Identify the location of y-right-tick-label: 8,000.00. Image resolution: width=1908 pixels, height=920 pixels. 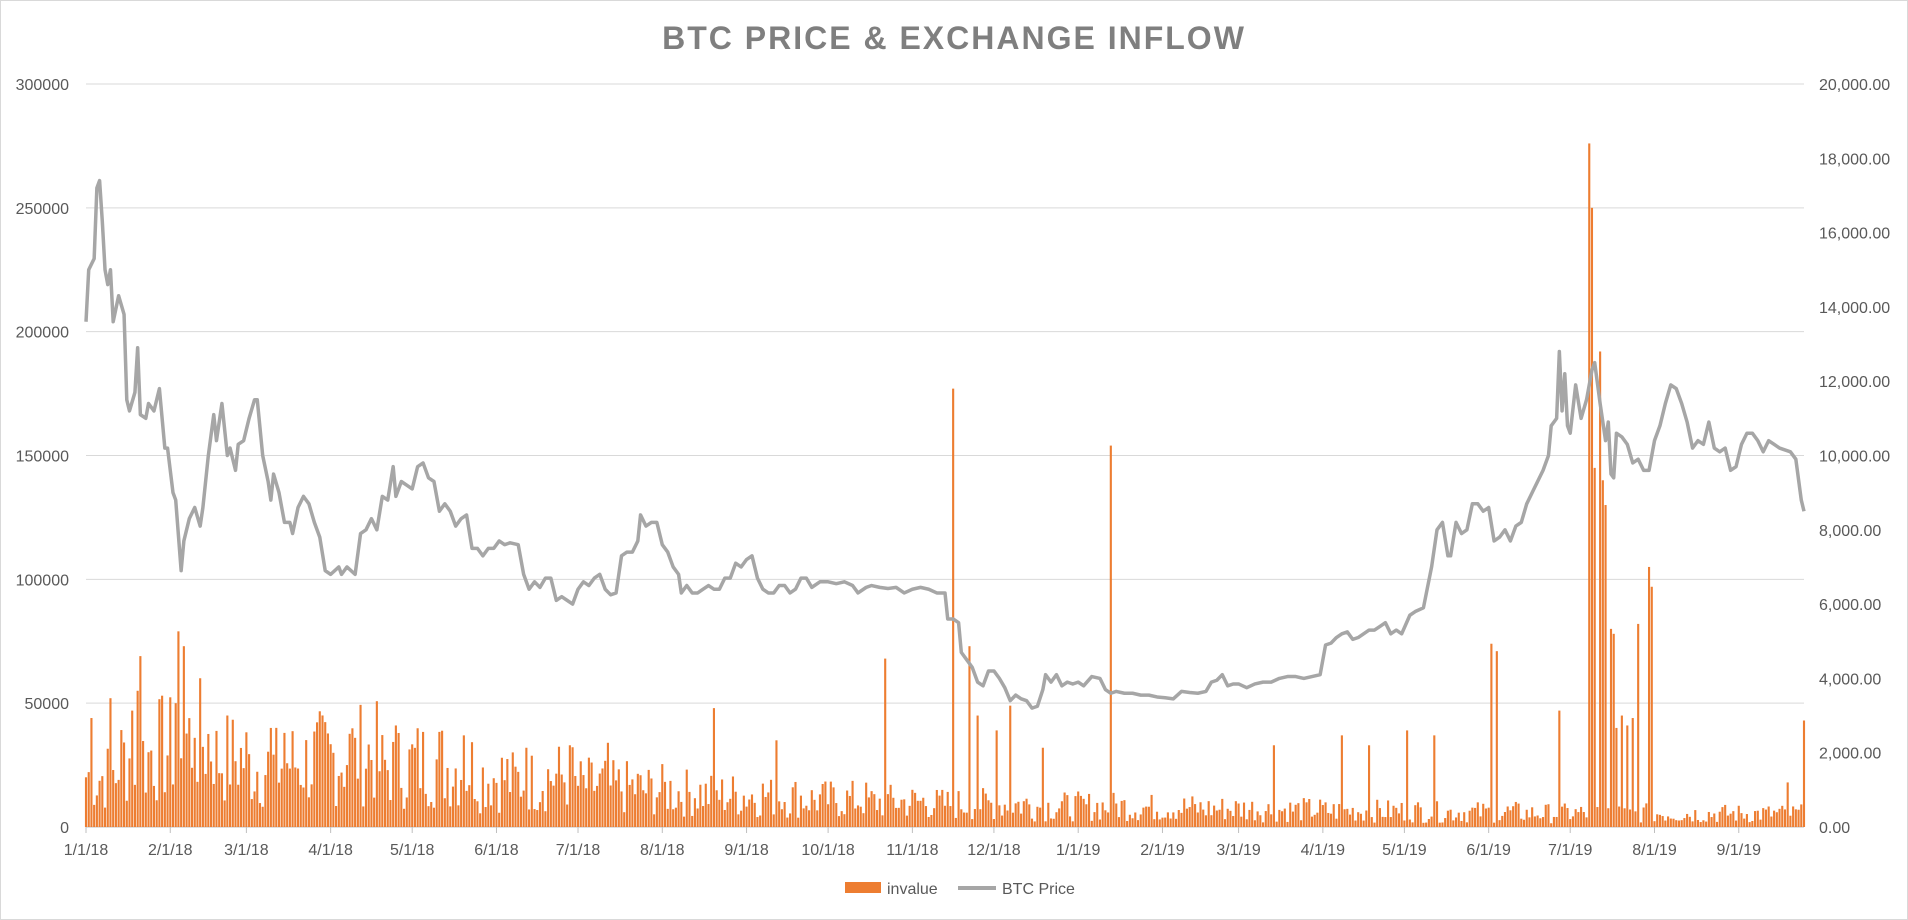
(1850, 531).